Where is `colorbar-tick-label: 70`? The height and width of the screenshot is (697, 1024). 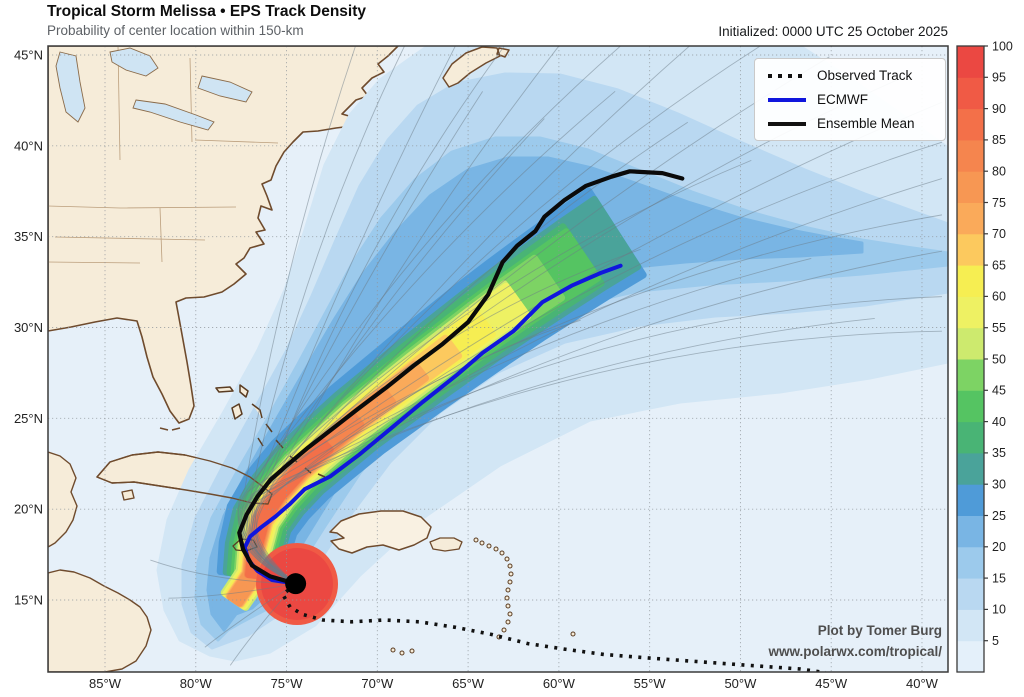 colorbar-tick-label: 70 is located at coordinates (999, 234).